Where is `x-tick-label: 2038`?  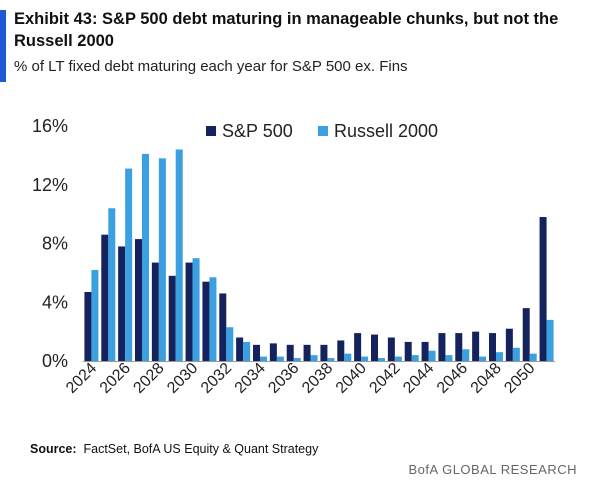 x-tick-label: 2038 is located at coordinates (317, 378).